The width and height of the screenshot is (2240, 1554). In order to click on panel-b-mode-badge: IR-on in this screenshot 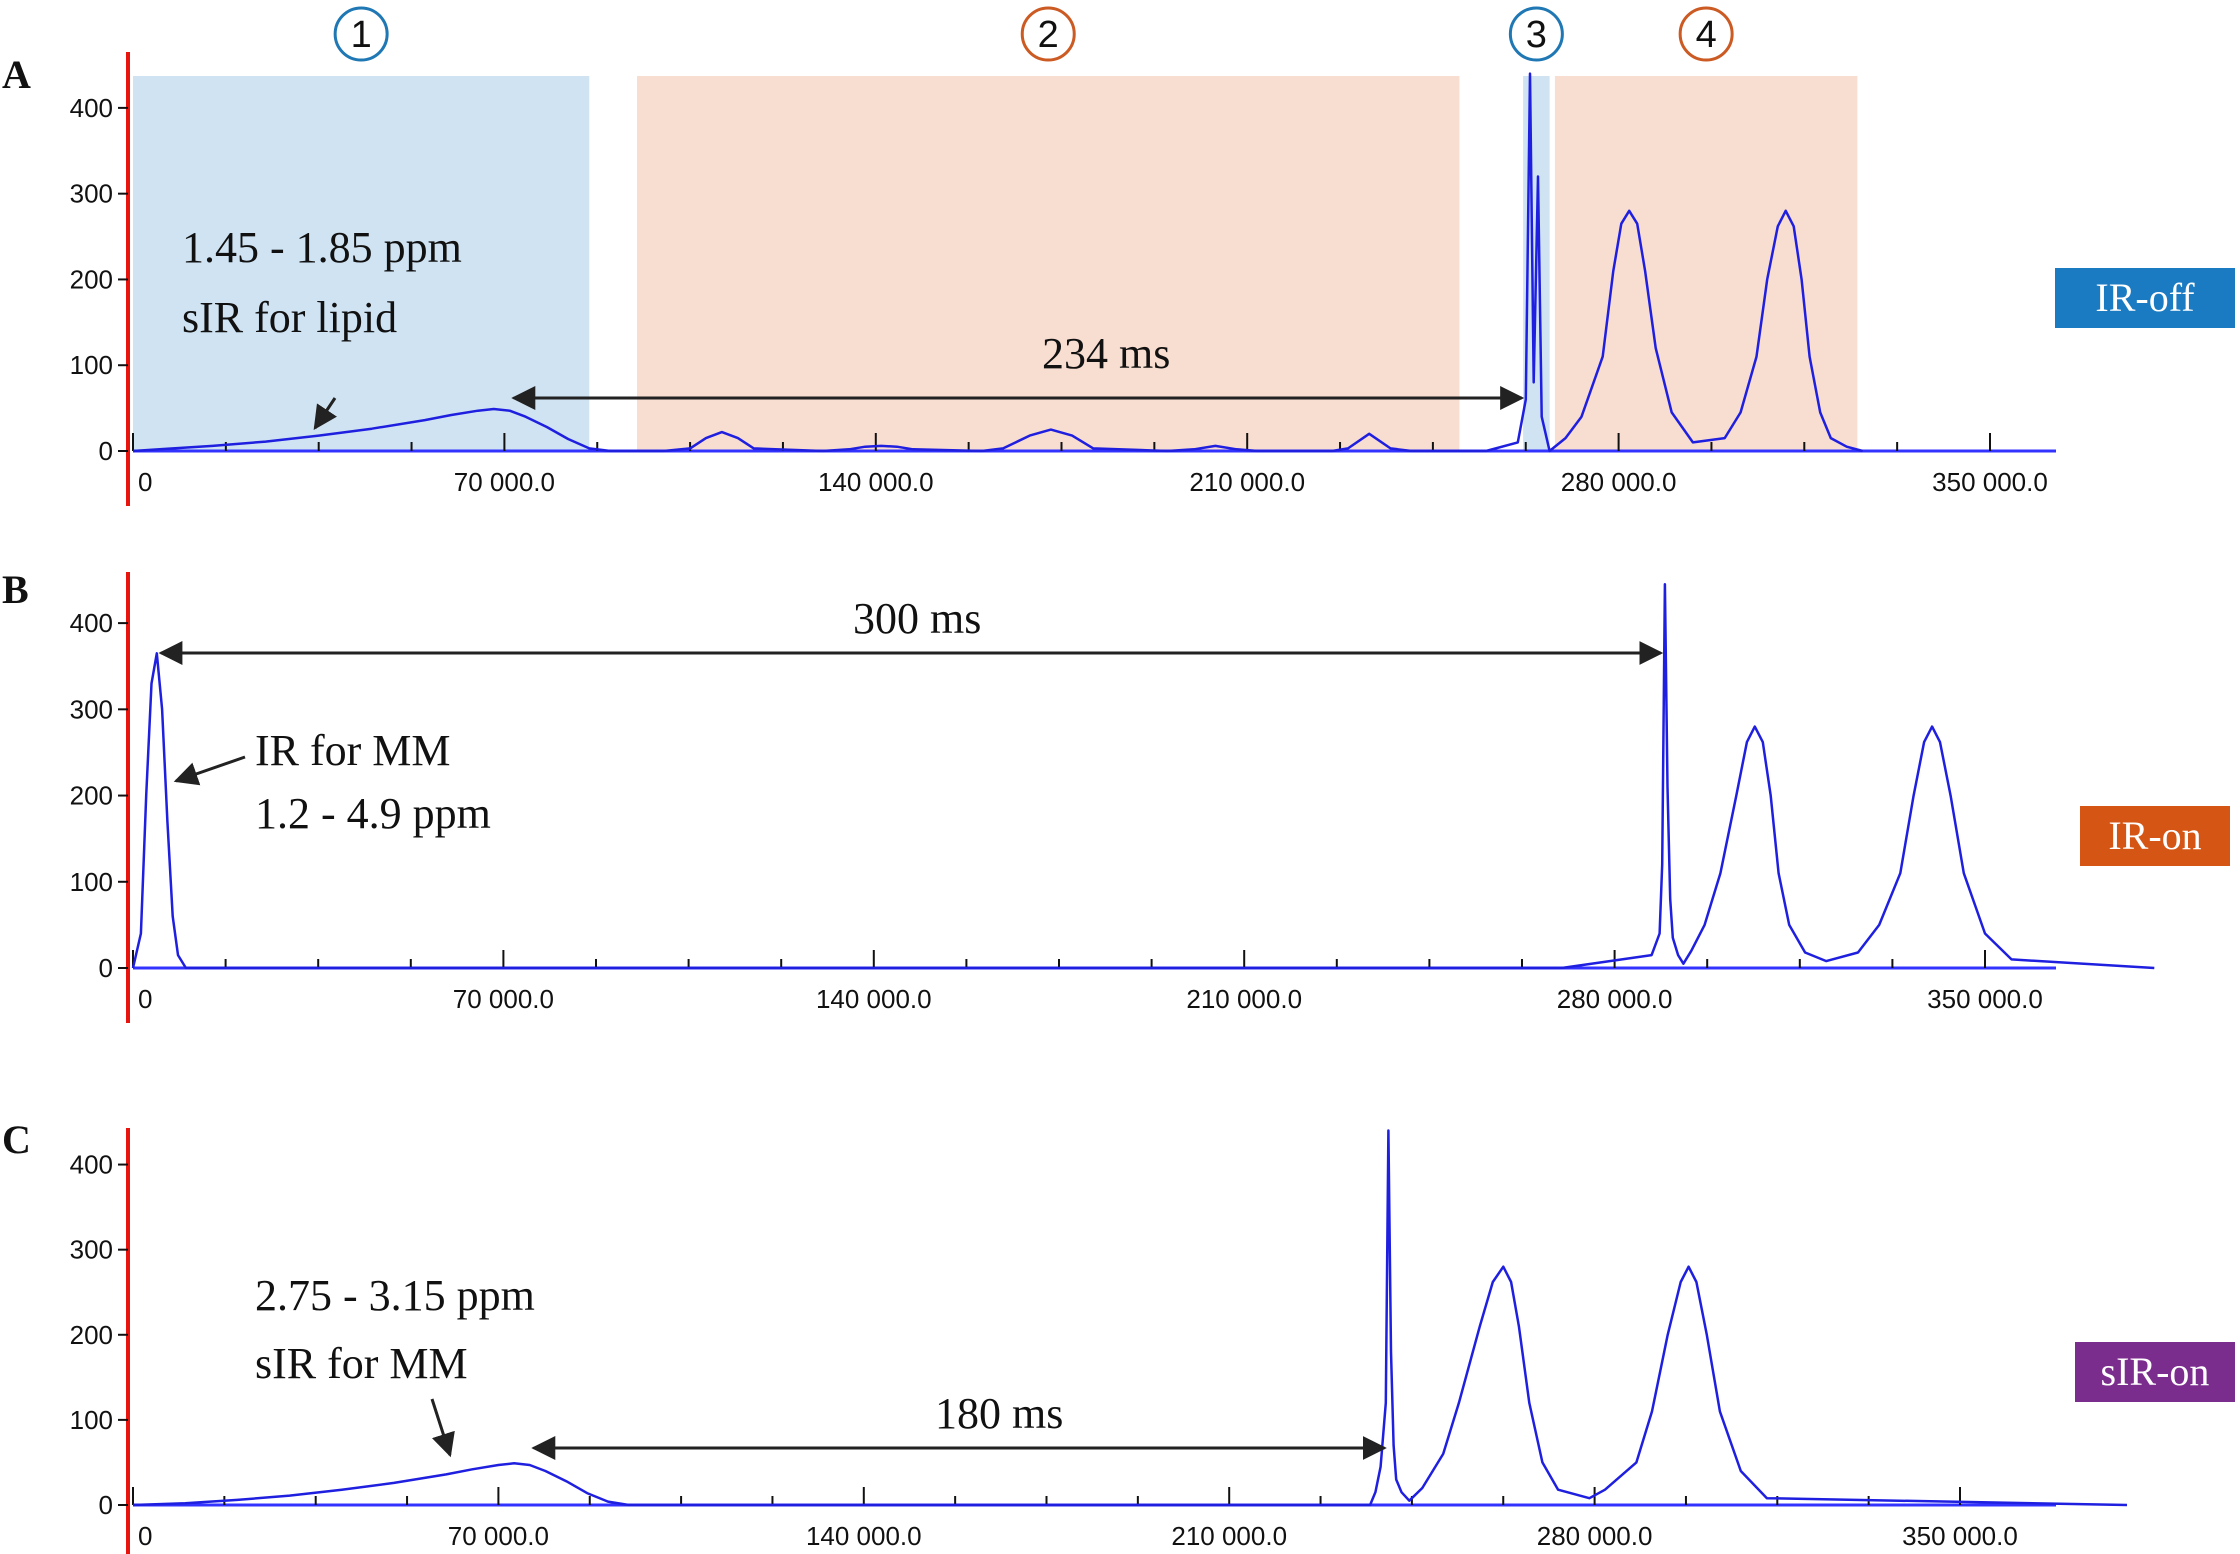, I will do `click(2155, 836)`.